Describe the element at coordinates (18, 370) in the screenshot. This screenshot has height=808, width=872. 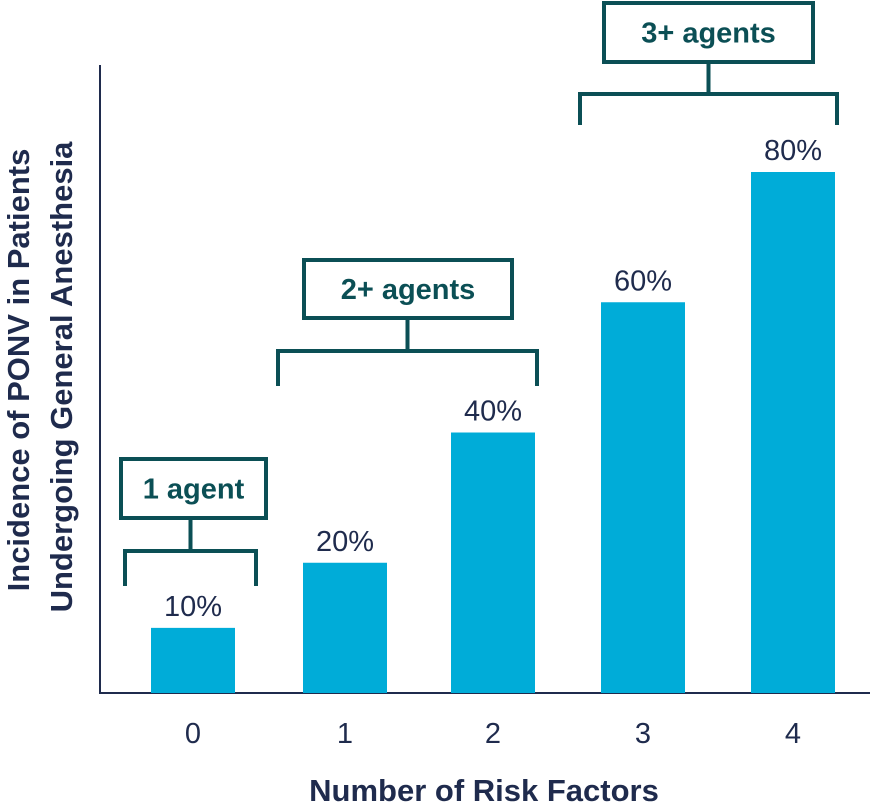
I see `y-axis-title-line-1: Incidence of PONV in Patients` at that location.